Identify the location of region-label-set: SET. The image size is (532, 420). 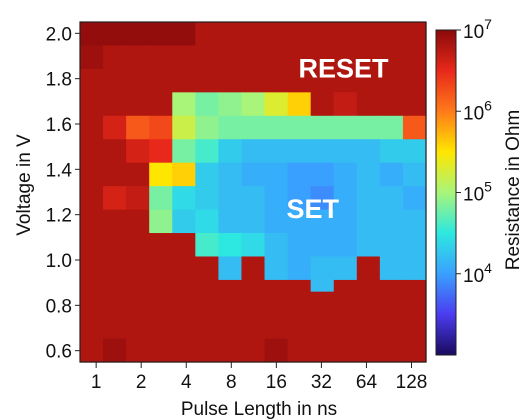
(312, 209).